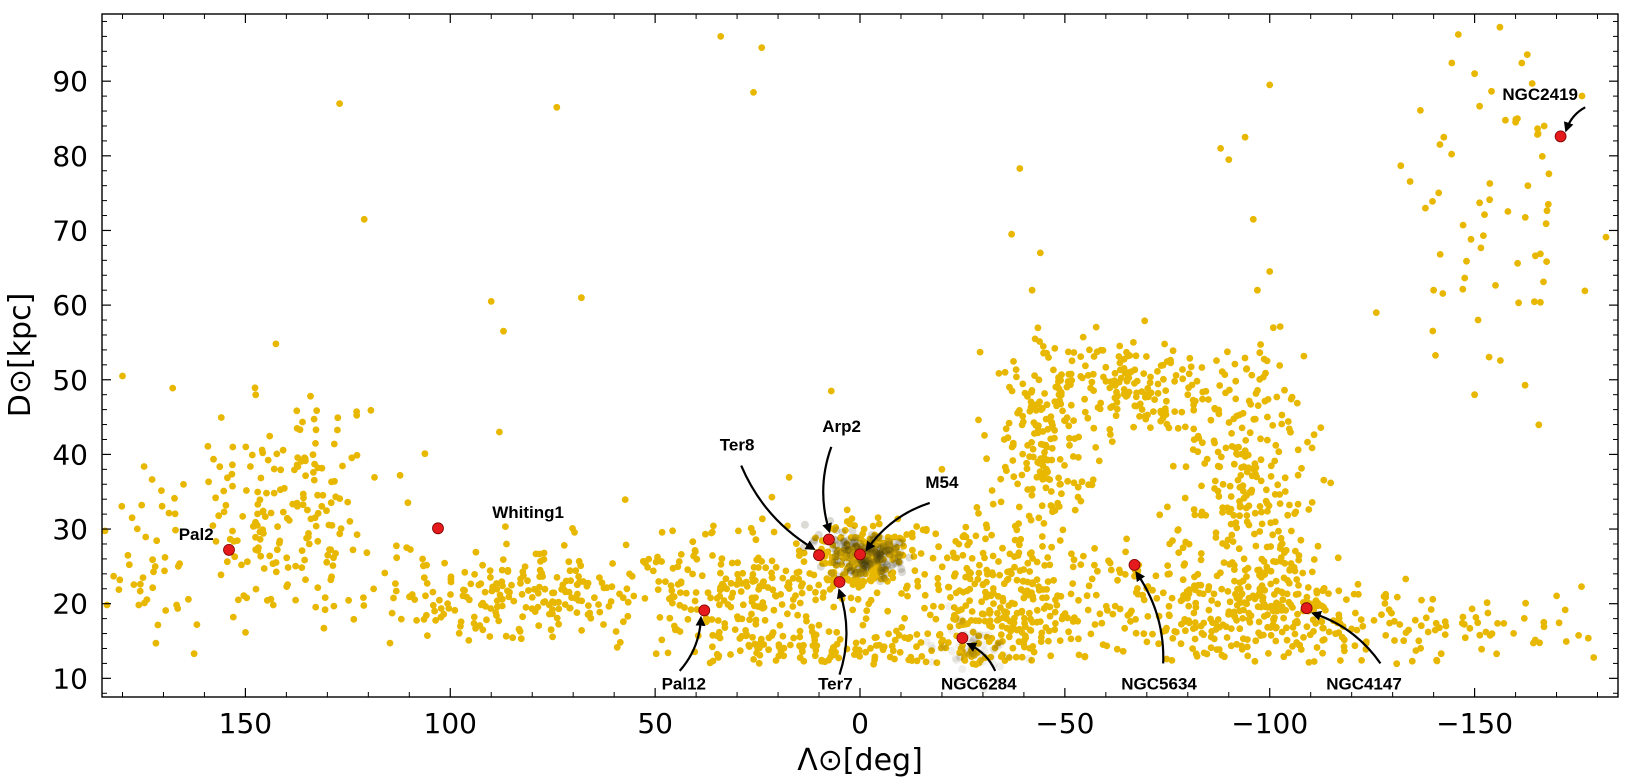 This screenshot has width=1641, height=782. What do you see at coordinates (860, 723) in the screenshot?
I see `x-tick-label: 0` at bounding box center [860, 723].